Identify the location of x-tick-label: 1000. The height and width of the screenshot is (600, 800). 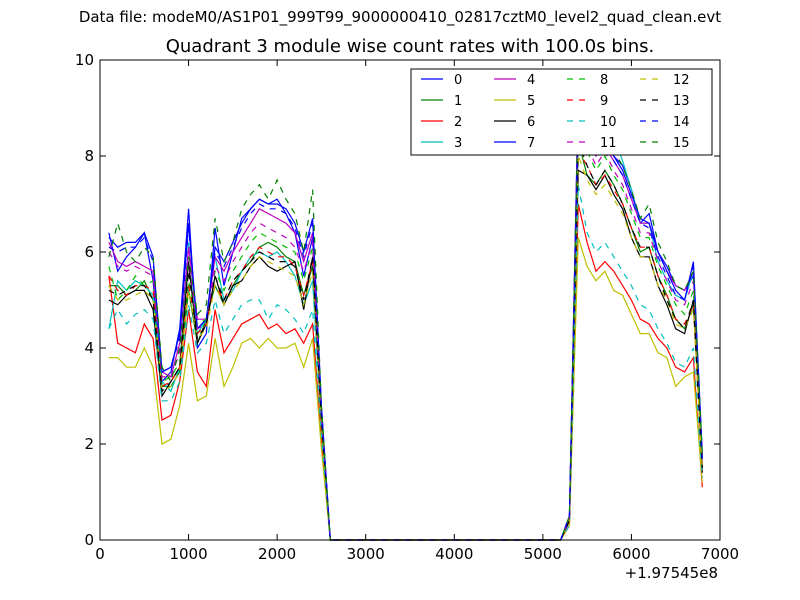
(188, 554).